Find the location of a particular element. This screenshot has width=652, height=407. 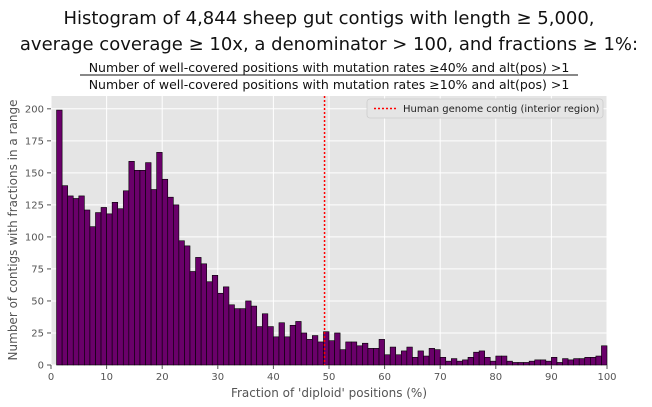

x-axis-label: Fraction of 'diploid' positions (%) is located at coordinates (329, 393).